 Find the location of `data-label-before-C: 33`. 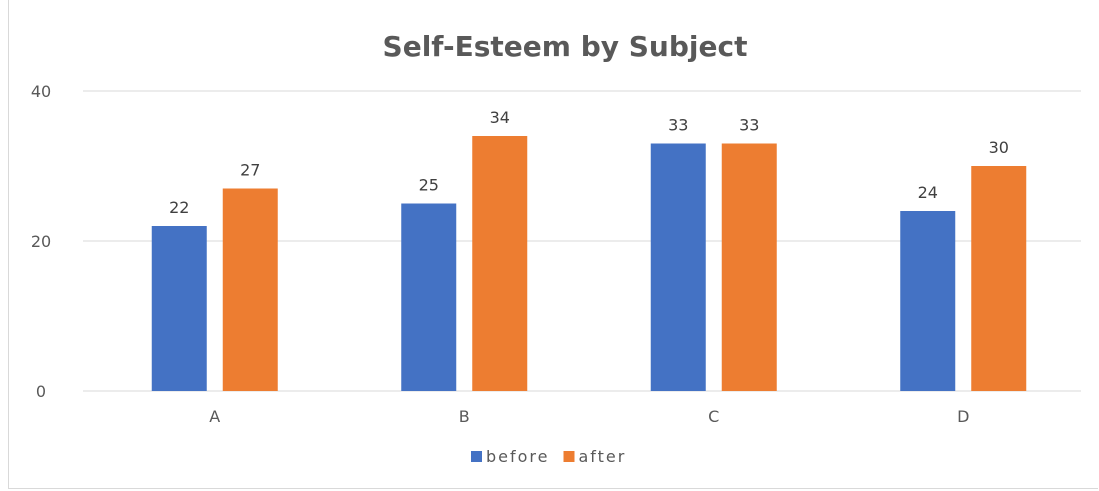

data-label-before-C: 33 is located at coordinates (678, 125).